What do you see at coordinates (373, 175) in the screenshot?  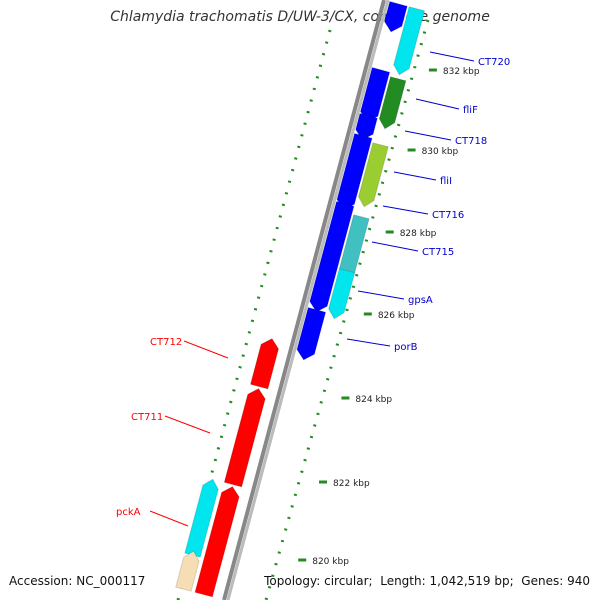 I see `gene-fliI-arrow` at bounding box center [373, 175].